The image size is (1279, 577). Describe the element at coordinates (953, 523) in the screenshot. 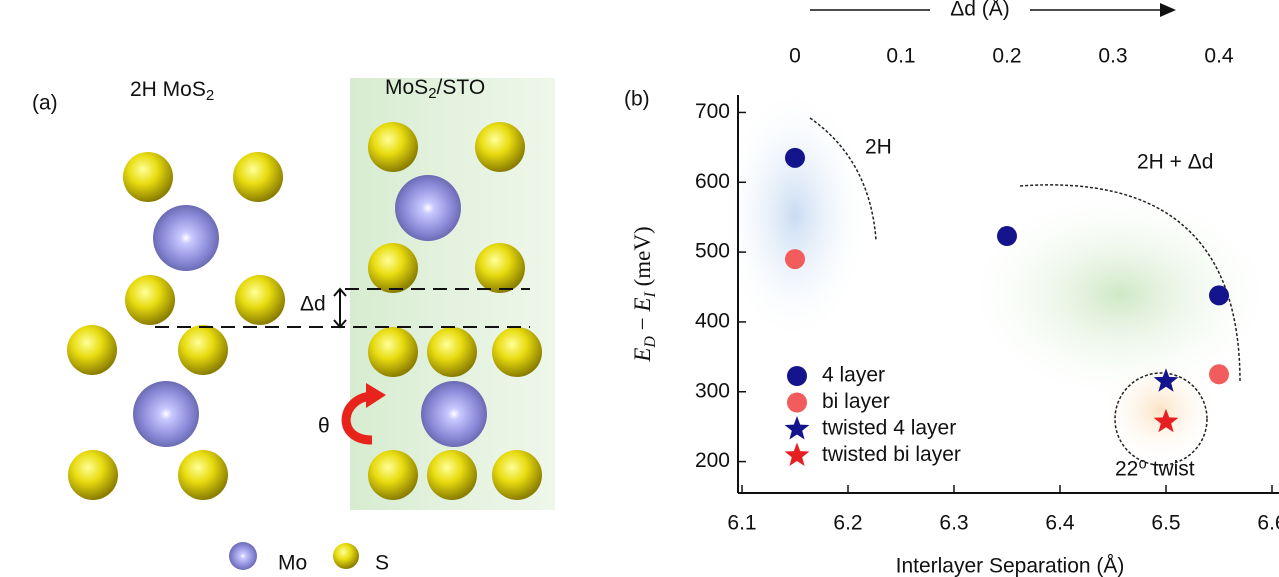

I see `x-tick-label: 6.3` at that location.